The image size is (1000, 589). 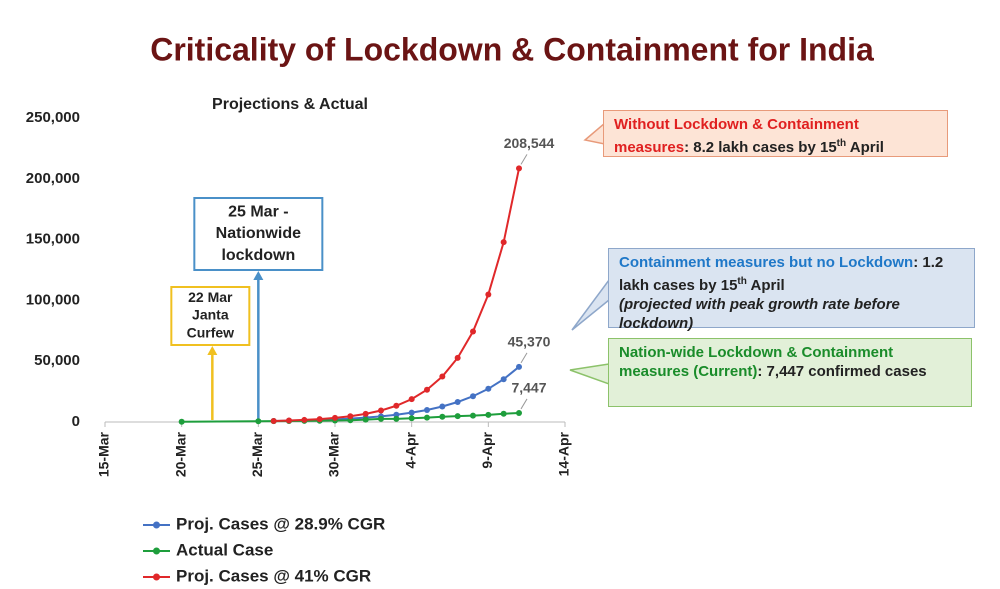 What do you see at coordinates (781, 274) in the screenshot?
I see `callout-text: : 1.2 lakh cases by 15` at bounding box center [781, 274].